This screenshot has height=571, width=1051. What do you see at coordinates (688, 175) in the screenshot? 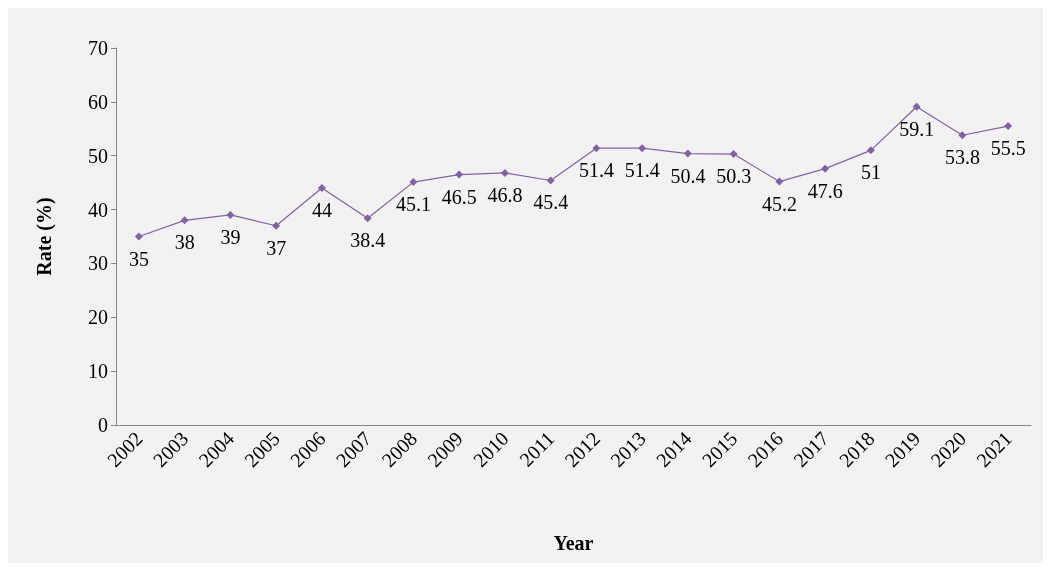
I see `data-label: 50.4` at bounding box center [688, 175].